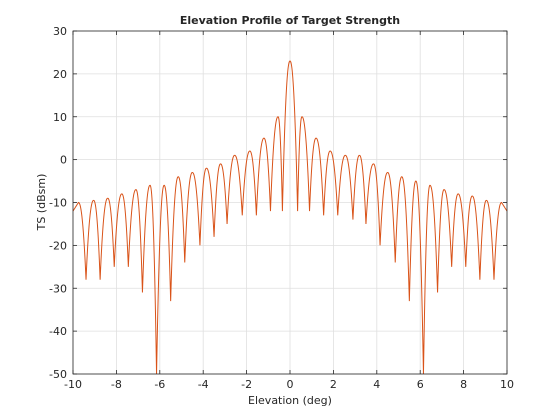 This screenshot has width=560, height=420. Describe the element at coordinates (507, 384) in the screenshot. I see `x-tick-label: 10` at that location.